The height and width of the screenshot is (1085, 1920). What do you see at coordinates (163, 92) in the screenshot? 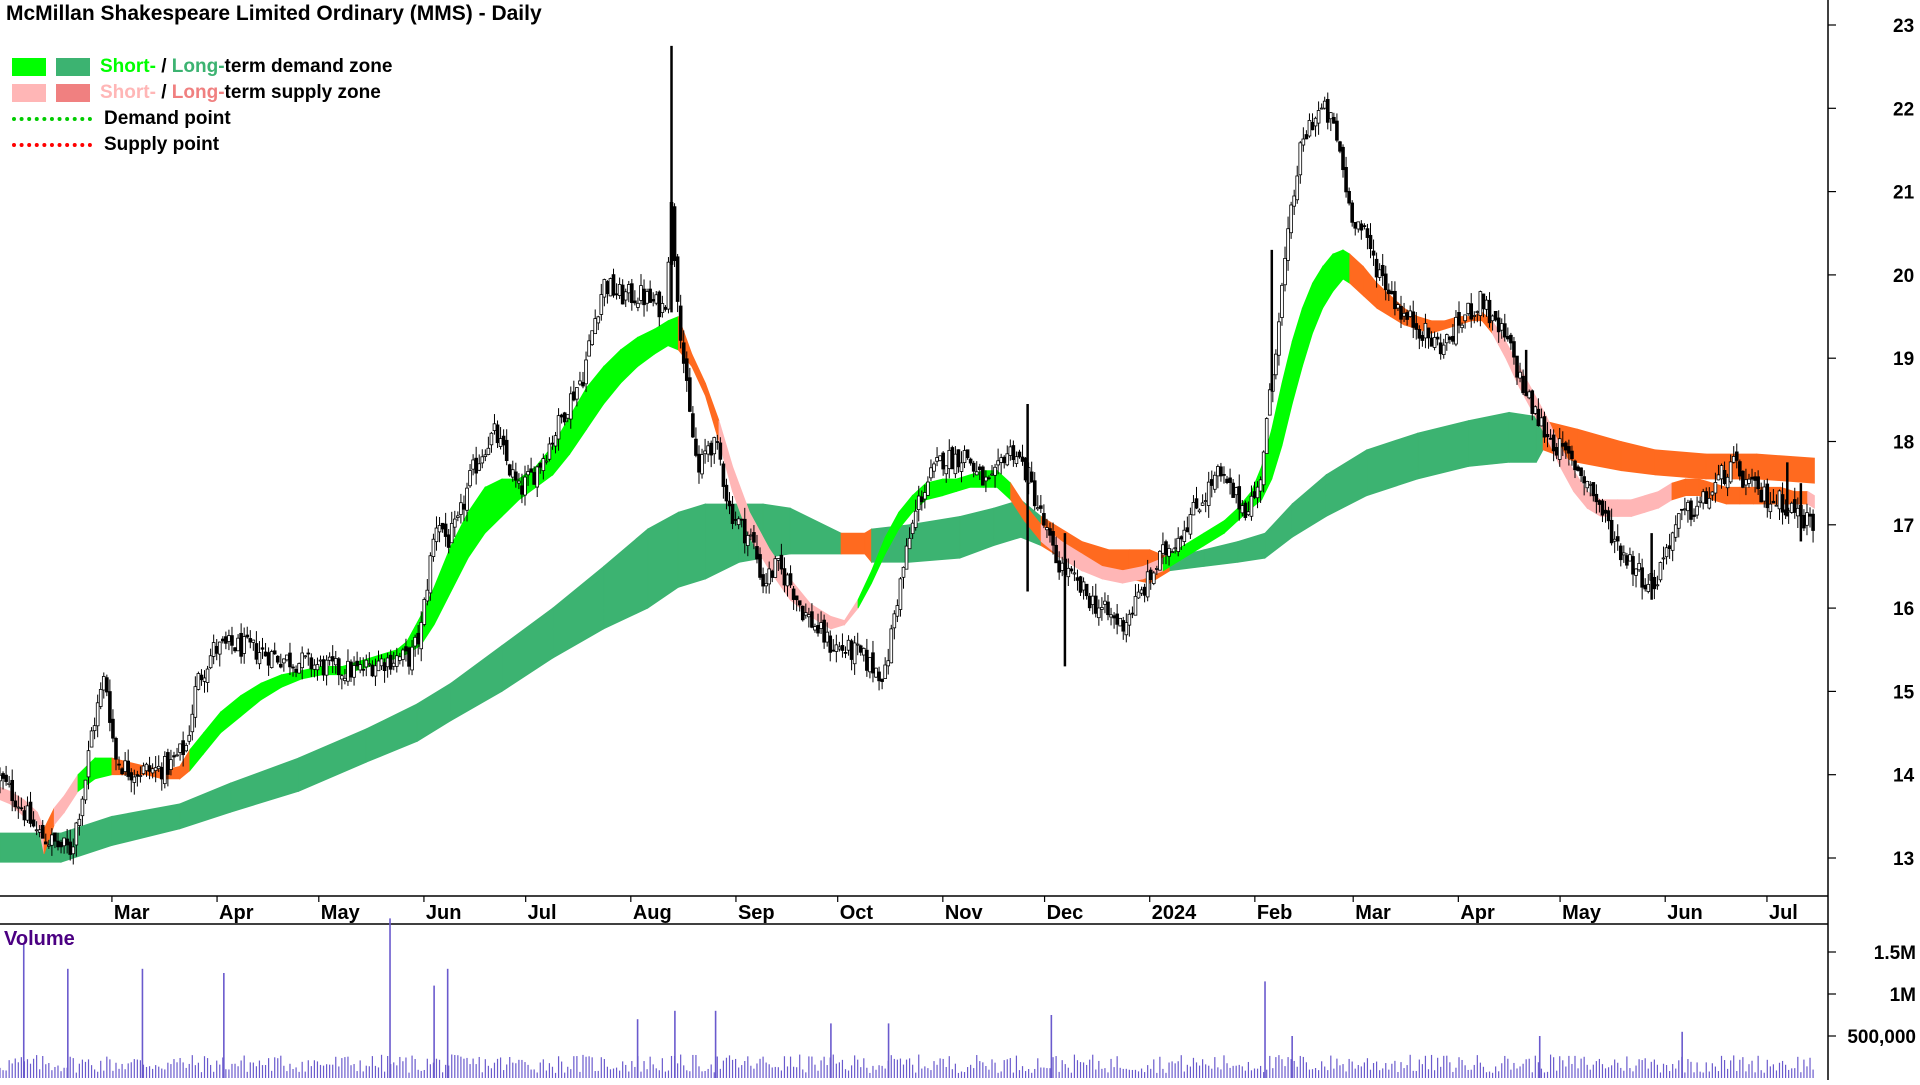
I see `legend-supply-sep: /` at bounding box center [163, 92].